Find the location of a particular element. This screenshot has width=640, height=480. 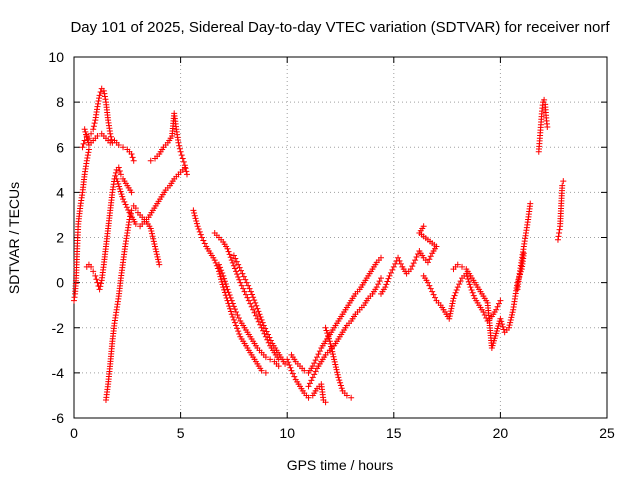

series-arc15 is located at coordinates (338, 362).